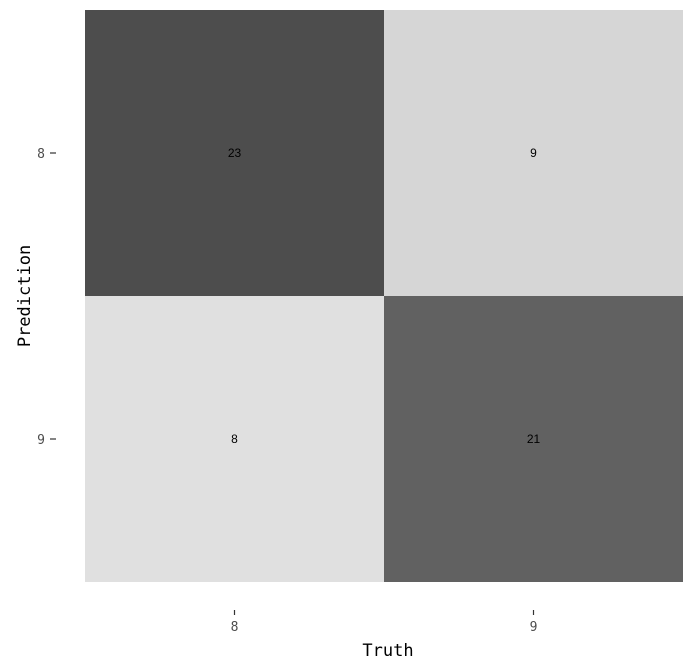  I want to click on y-axis: 89, so click(46, 297).